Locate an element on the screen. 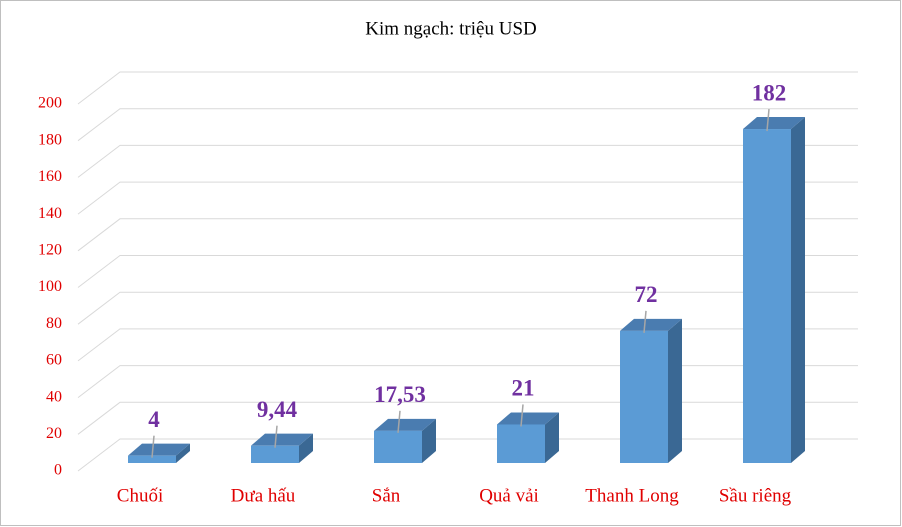 This screenshot has height=527, width=902. y-tick-label: 100 is located at coordinates (50, 286).